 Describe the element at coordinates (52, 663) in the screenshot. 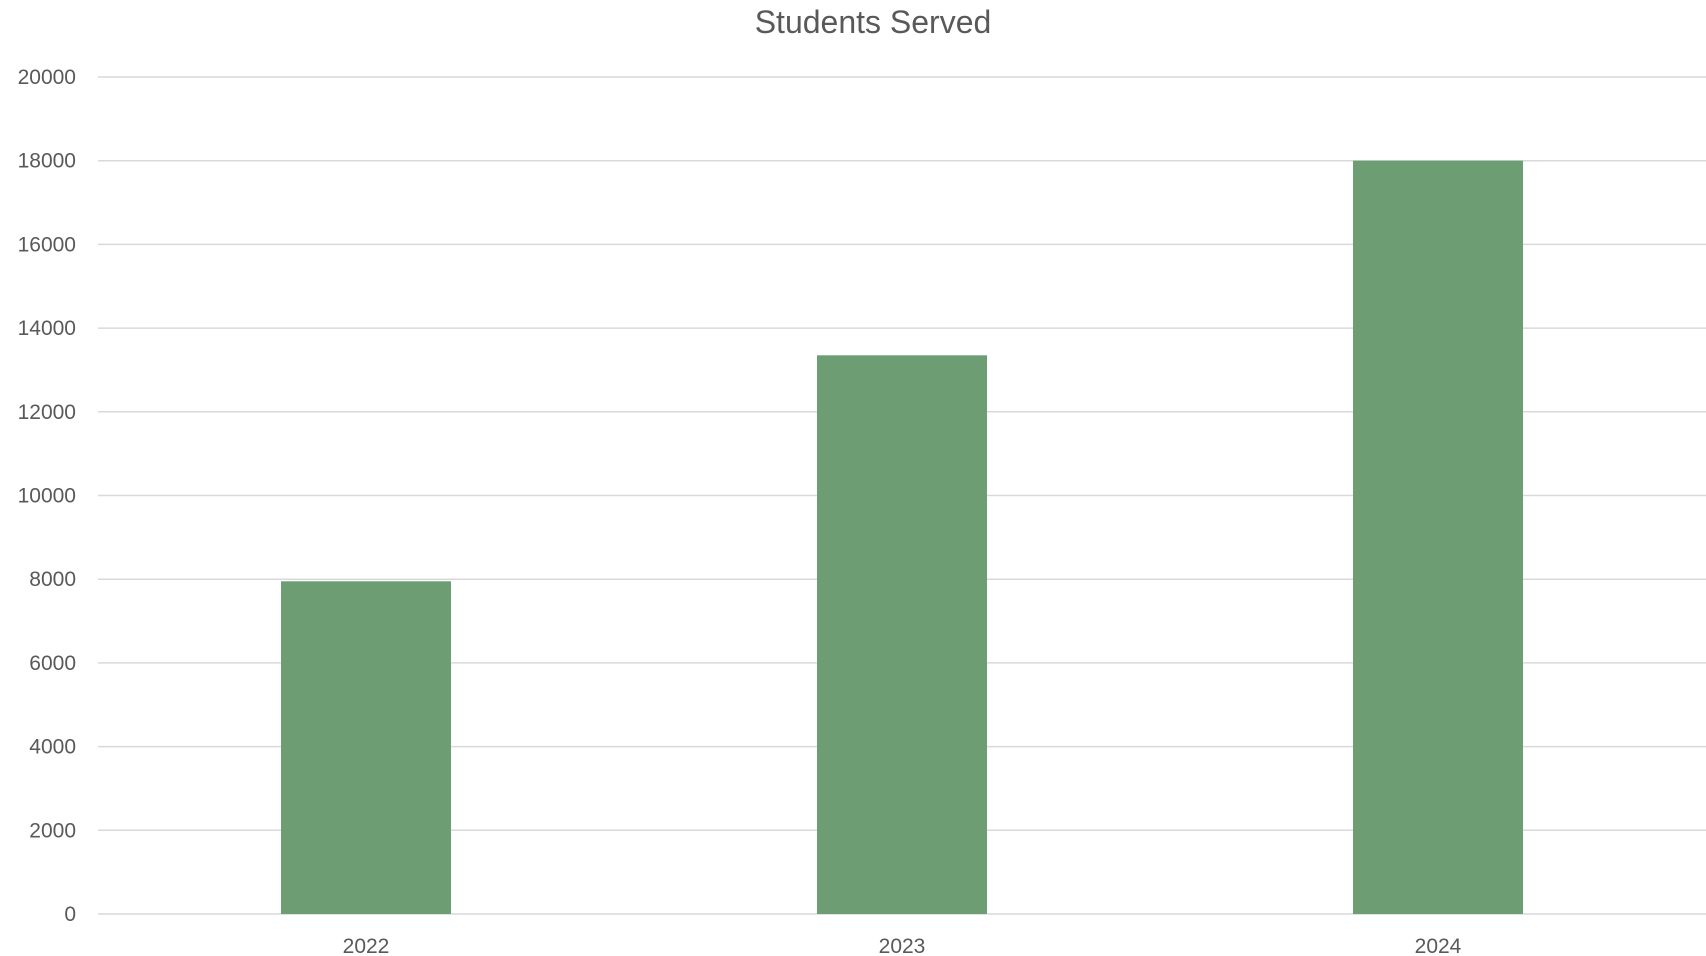

I see `y-tick-label: 6000` at that location.